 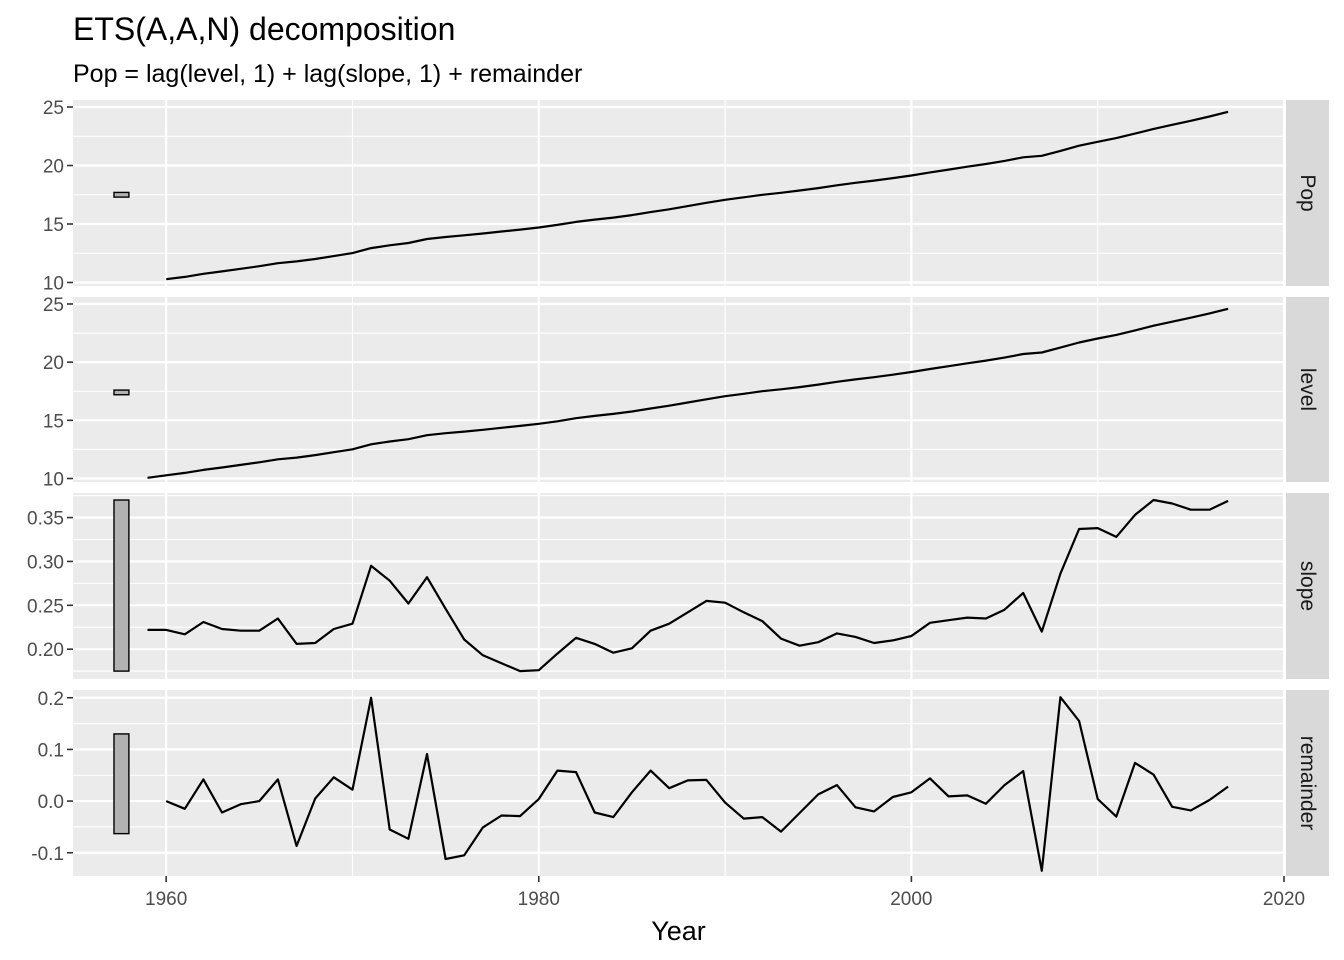 I want to click on strip-label: level, so click(x=1307, y=389).